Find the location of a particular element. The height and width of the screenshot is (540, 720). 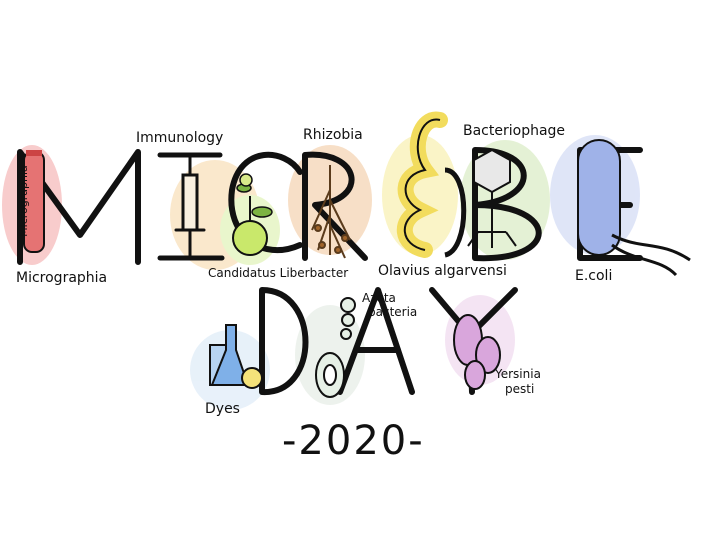

micrographia-tube-icon is located at coordinates (34, 201).